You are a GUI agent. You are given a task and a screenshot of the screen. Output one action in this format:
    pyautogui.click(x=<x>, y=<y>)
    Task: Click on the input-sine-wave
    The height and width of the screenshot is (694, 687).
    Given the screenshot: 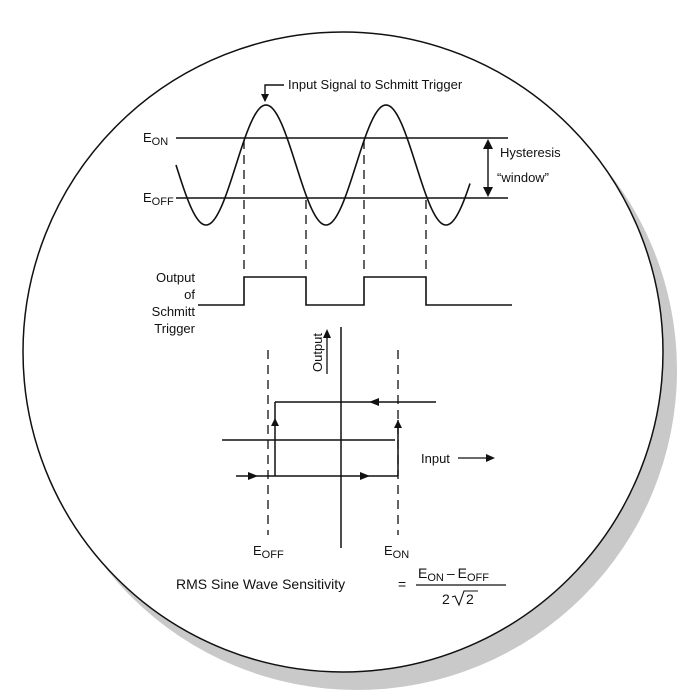 What is the action you would take?
    pyautogui.click(x=323, y=165)
    